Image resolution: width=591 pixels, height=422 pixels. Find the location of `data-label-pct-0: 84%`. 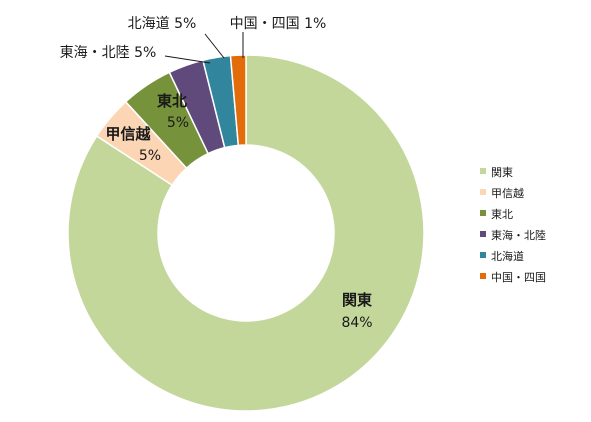

data-label-pct-0: 84% is located at coordinates (356, 323).